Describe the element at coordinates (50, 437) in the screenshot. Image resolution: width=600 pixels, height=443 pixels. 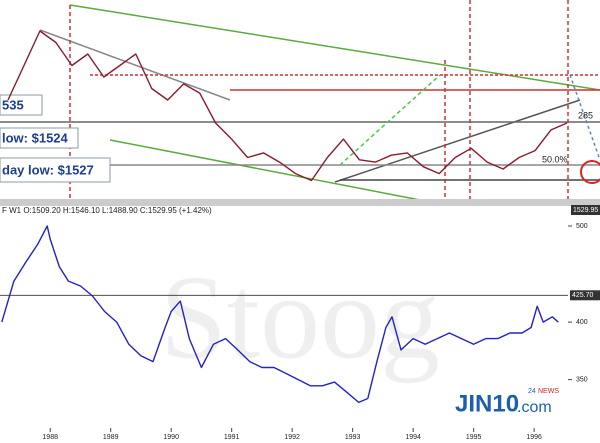
I see `x-tick-label: 1988` at that location.